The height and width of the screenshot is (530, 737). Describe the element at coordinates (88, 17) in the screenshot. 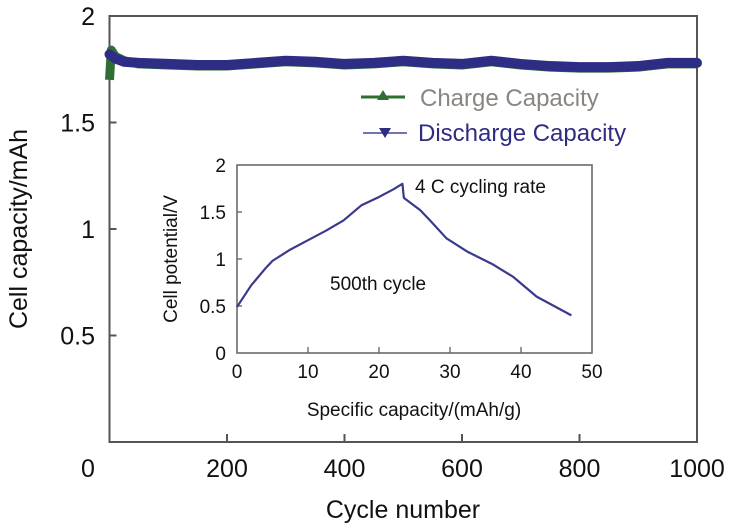

I see `main-y-tick-label: 2` at that location.